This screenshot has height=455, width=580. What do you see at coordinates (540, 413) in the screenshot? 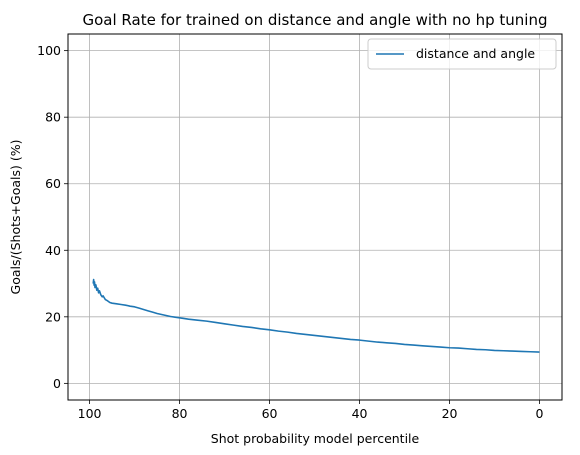
I see `x-tick-label: 0` at bounding box center [540, 413].